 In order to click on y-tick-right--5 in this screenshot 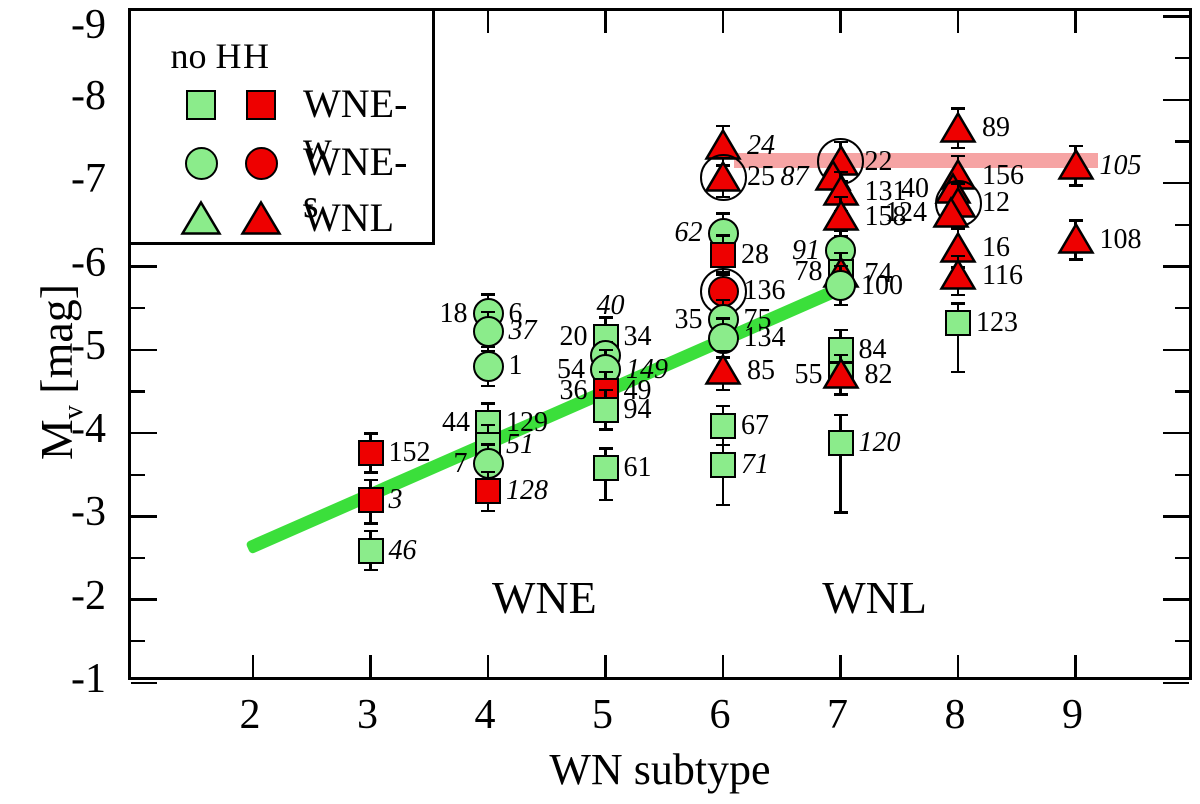, I will do `click(1176, 350)`.